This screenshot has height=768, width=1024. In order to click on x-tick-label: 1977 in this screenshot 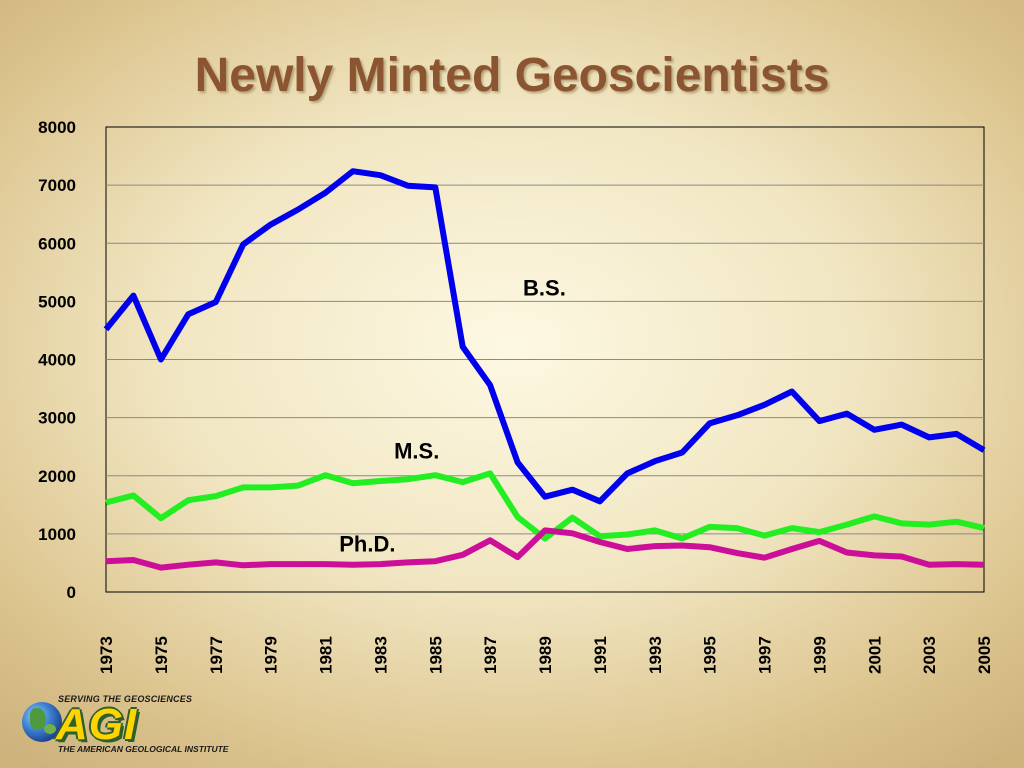, I will do `click(216, 655)`.